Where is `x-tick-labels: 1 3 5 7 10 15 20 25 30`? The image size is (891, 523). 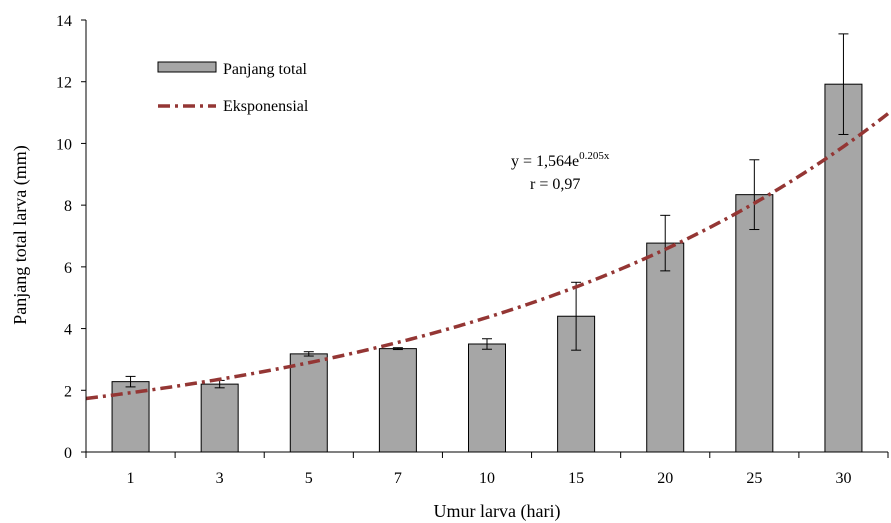
x-tick-labels: 1 3 5 7 10 15 20 25 30 is located at coordinates (489, 478).